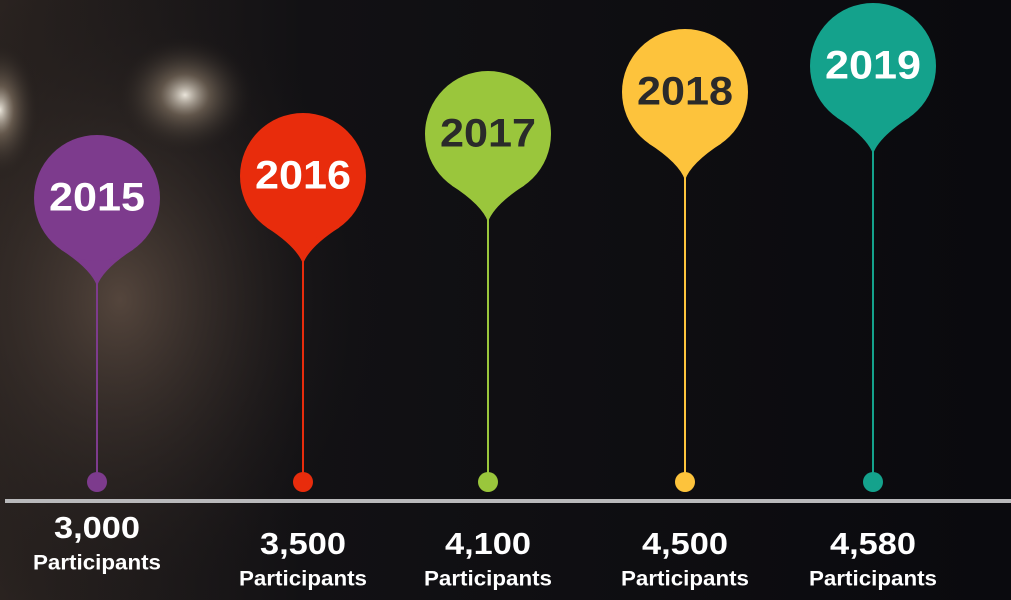  What do you see at coordinates (873, 543) in the screenshot?
I see `participant-count: 4,580` at bounding box center [873, 543].